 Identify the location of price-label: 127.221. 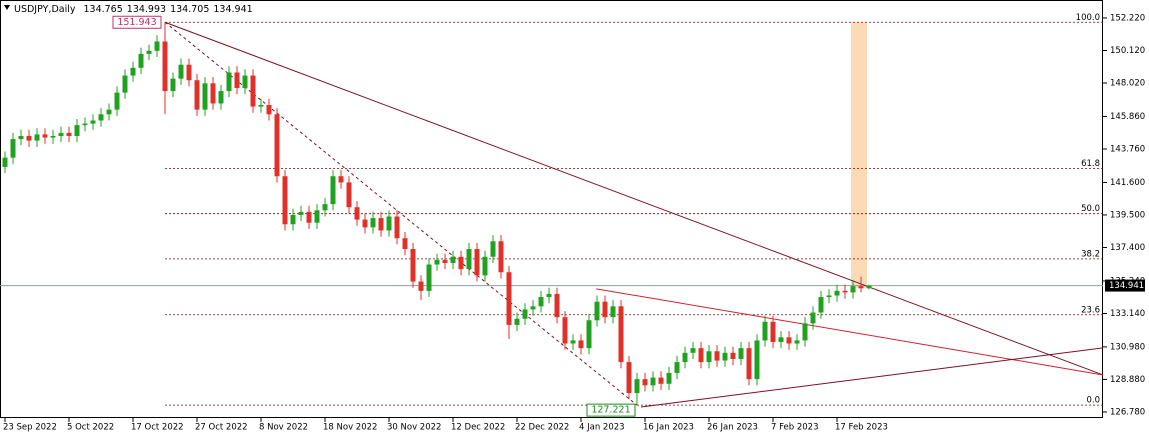
(611, 410).